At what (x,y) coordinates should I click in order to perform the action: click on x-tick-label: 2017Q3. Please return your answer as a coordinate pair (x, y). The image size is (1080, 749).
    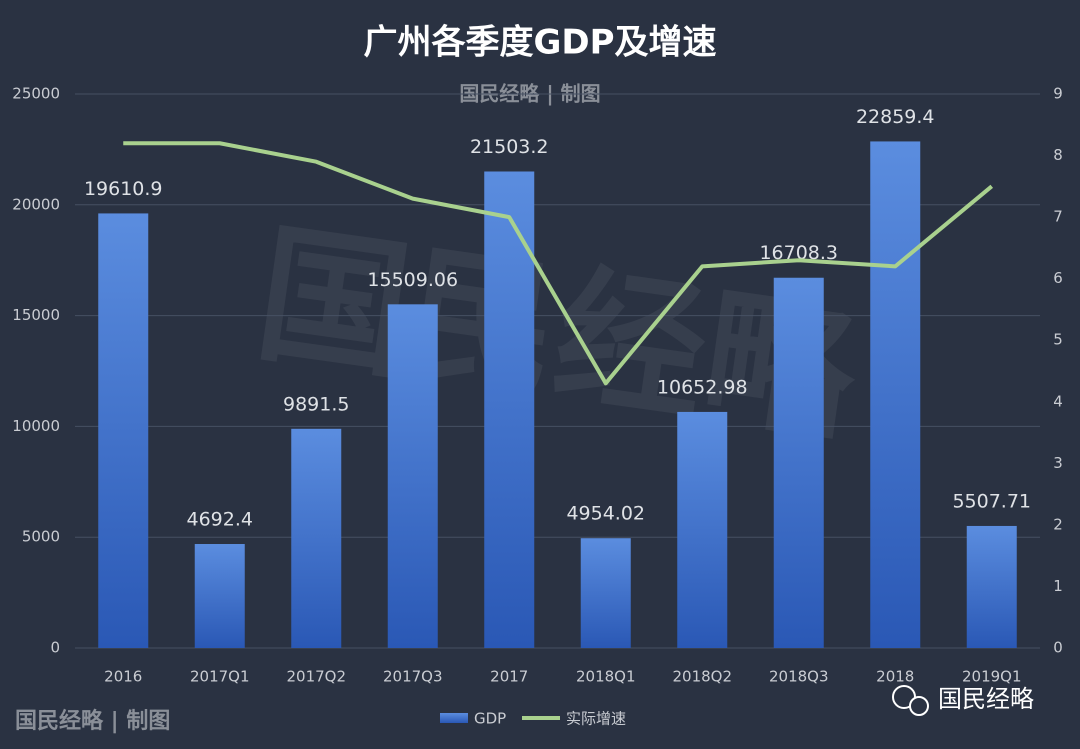
    Looking at the image, I should click on (413, 677).